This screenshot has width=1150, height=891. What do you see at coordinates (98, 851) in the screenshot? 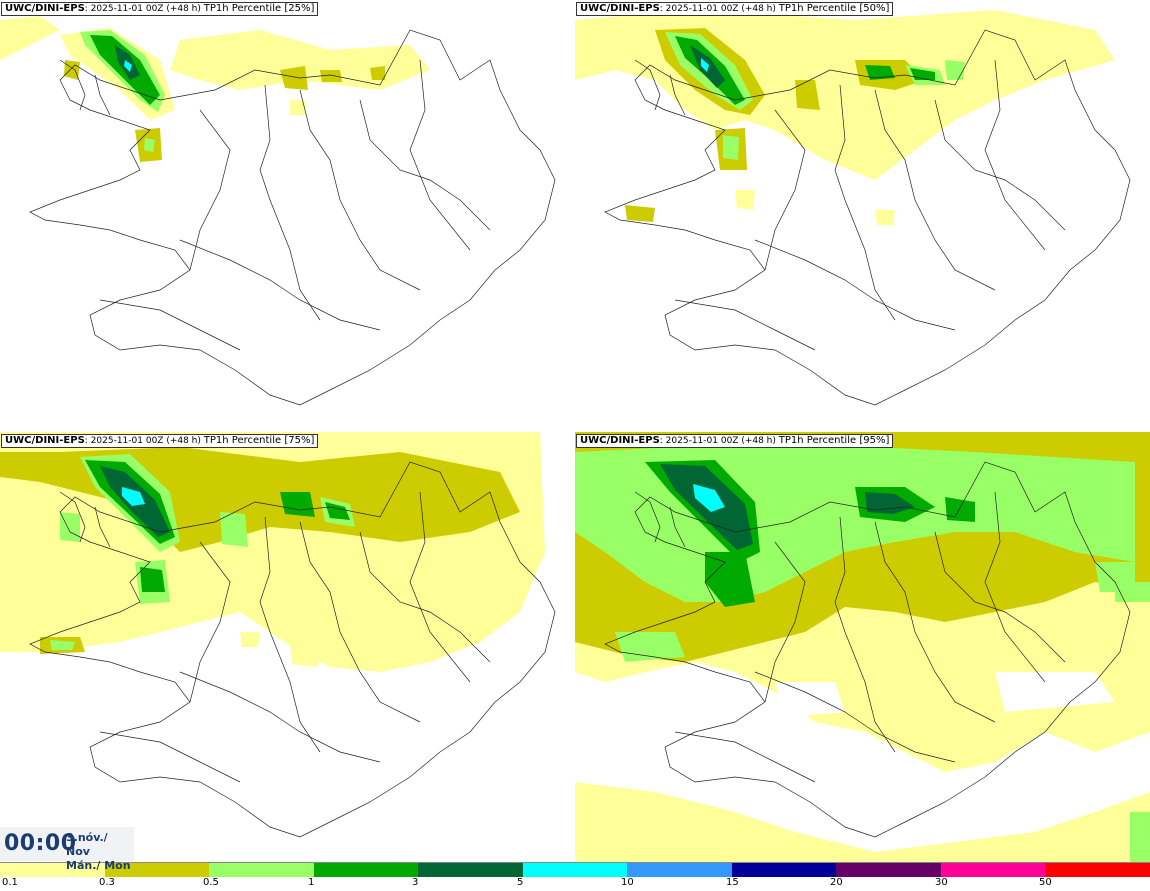
I see `valid-date: 3.nóv./ Nov Mán./ Mon` at bounding box center [98, 851].